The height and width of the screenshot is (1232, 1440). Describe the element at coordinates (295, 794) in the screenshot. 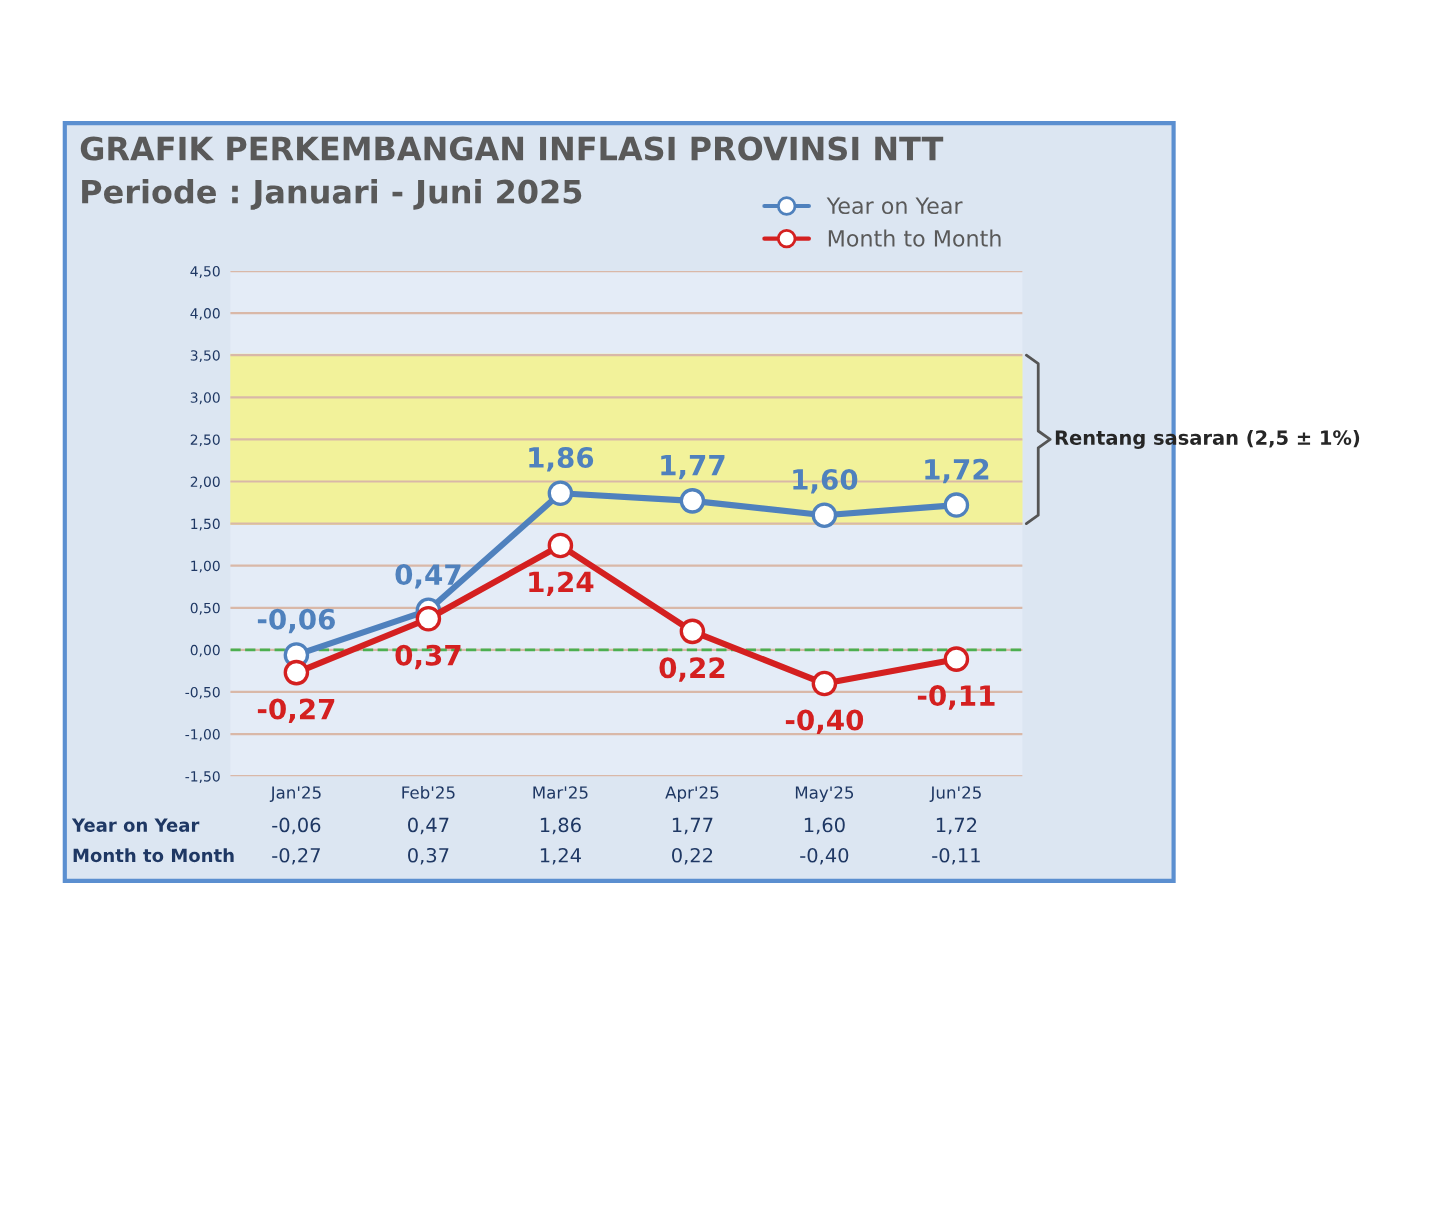

I see `x-tick-label: Jan'25` at that location.